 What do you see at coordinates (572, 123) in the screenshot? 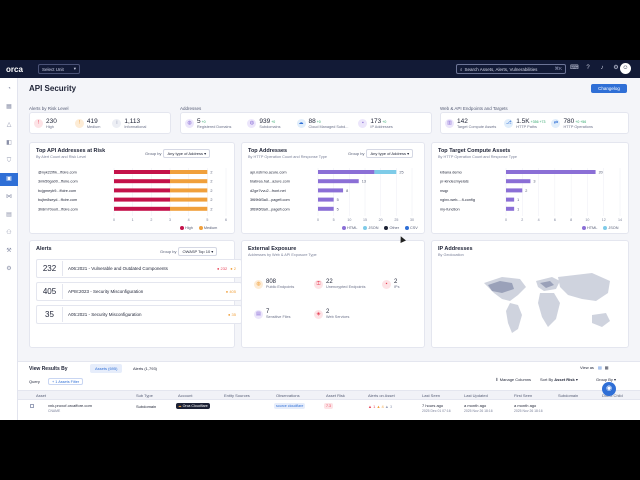
I see `stat-http-operations: ⇄ 780 +0 +56 HTTP Operations` at bounding box center [572, 123].